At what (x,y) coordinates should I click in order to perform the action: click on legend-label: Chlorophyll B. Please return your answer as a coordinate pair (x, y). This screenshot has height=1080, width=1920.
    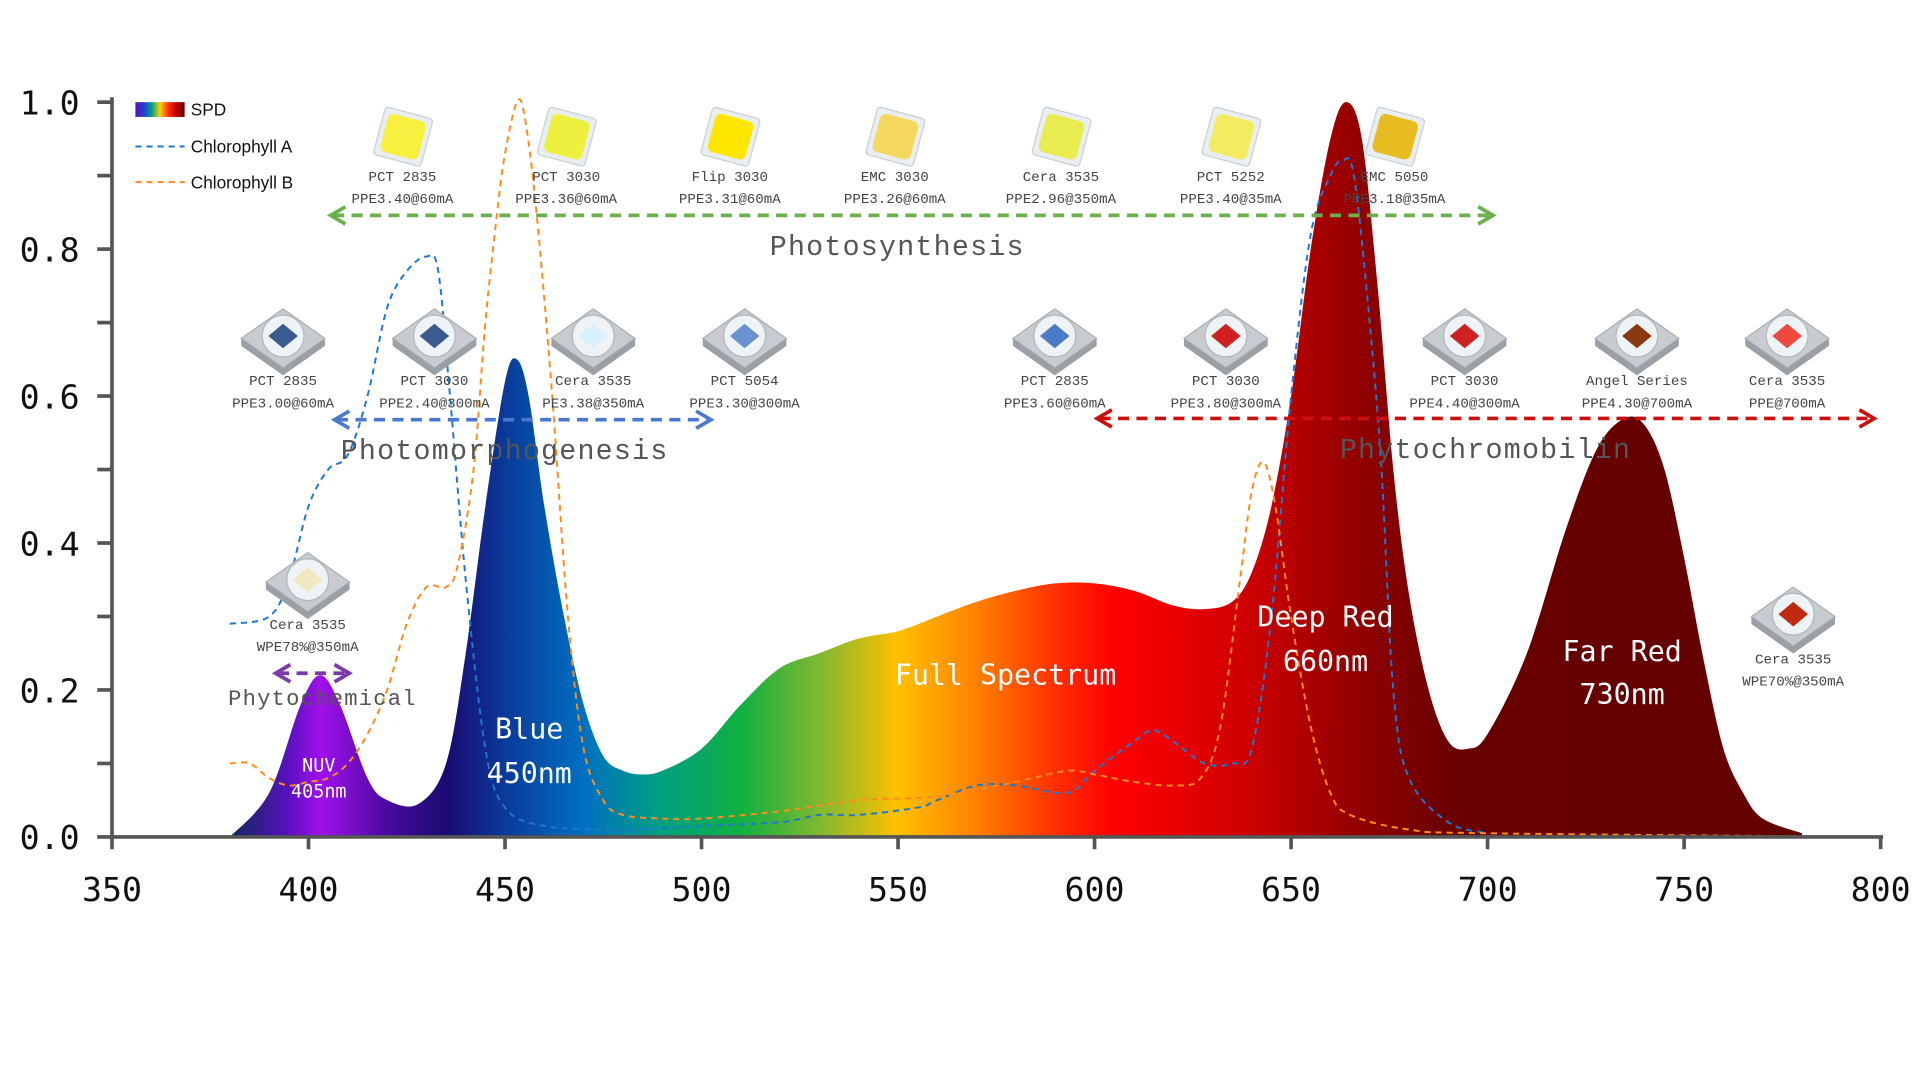
    Looking at the image, I should click on (242, 182).